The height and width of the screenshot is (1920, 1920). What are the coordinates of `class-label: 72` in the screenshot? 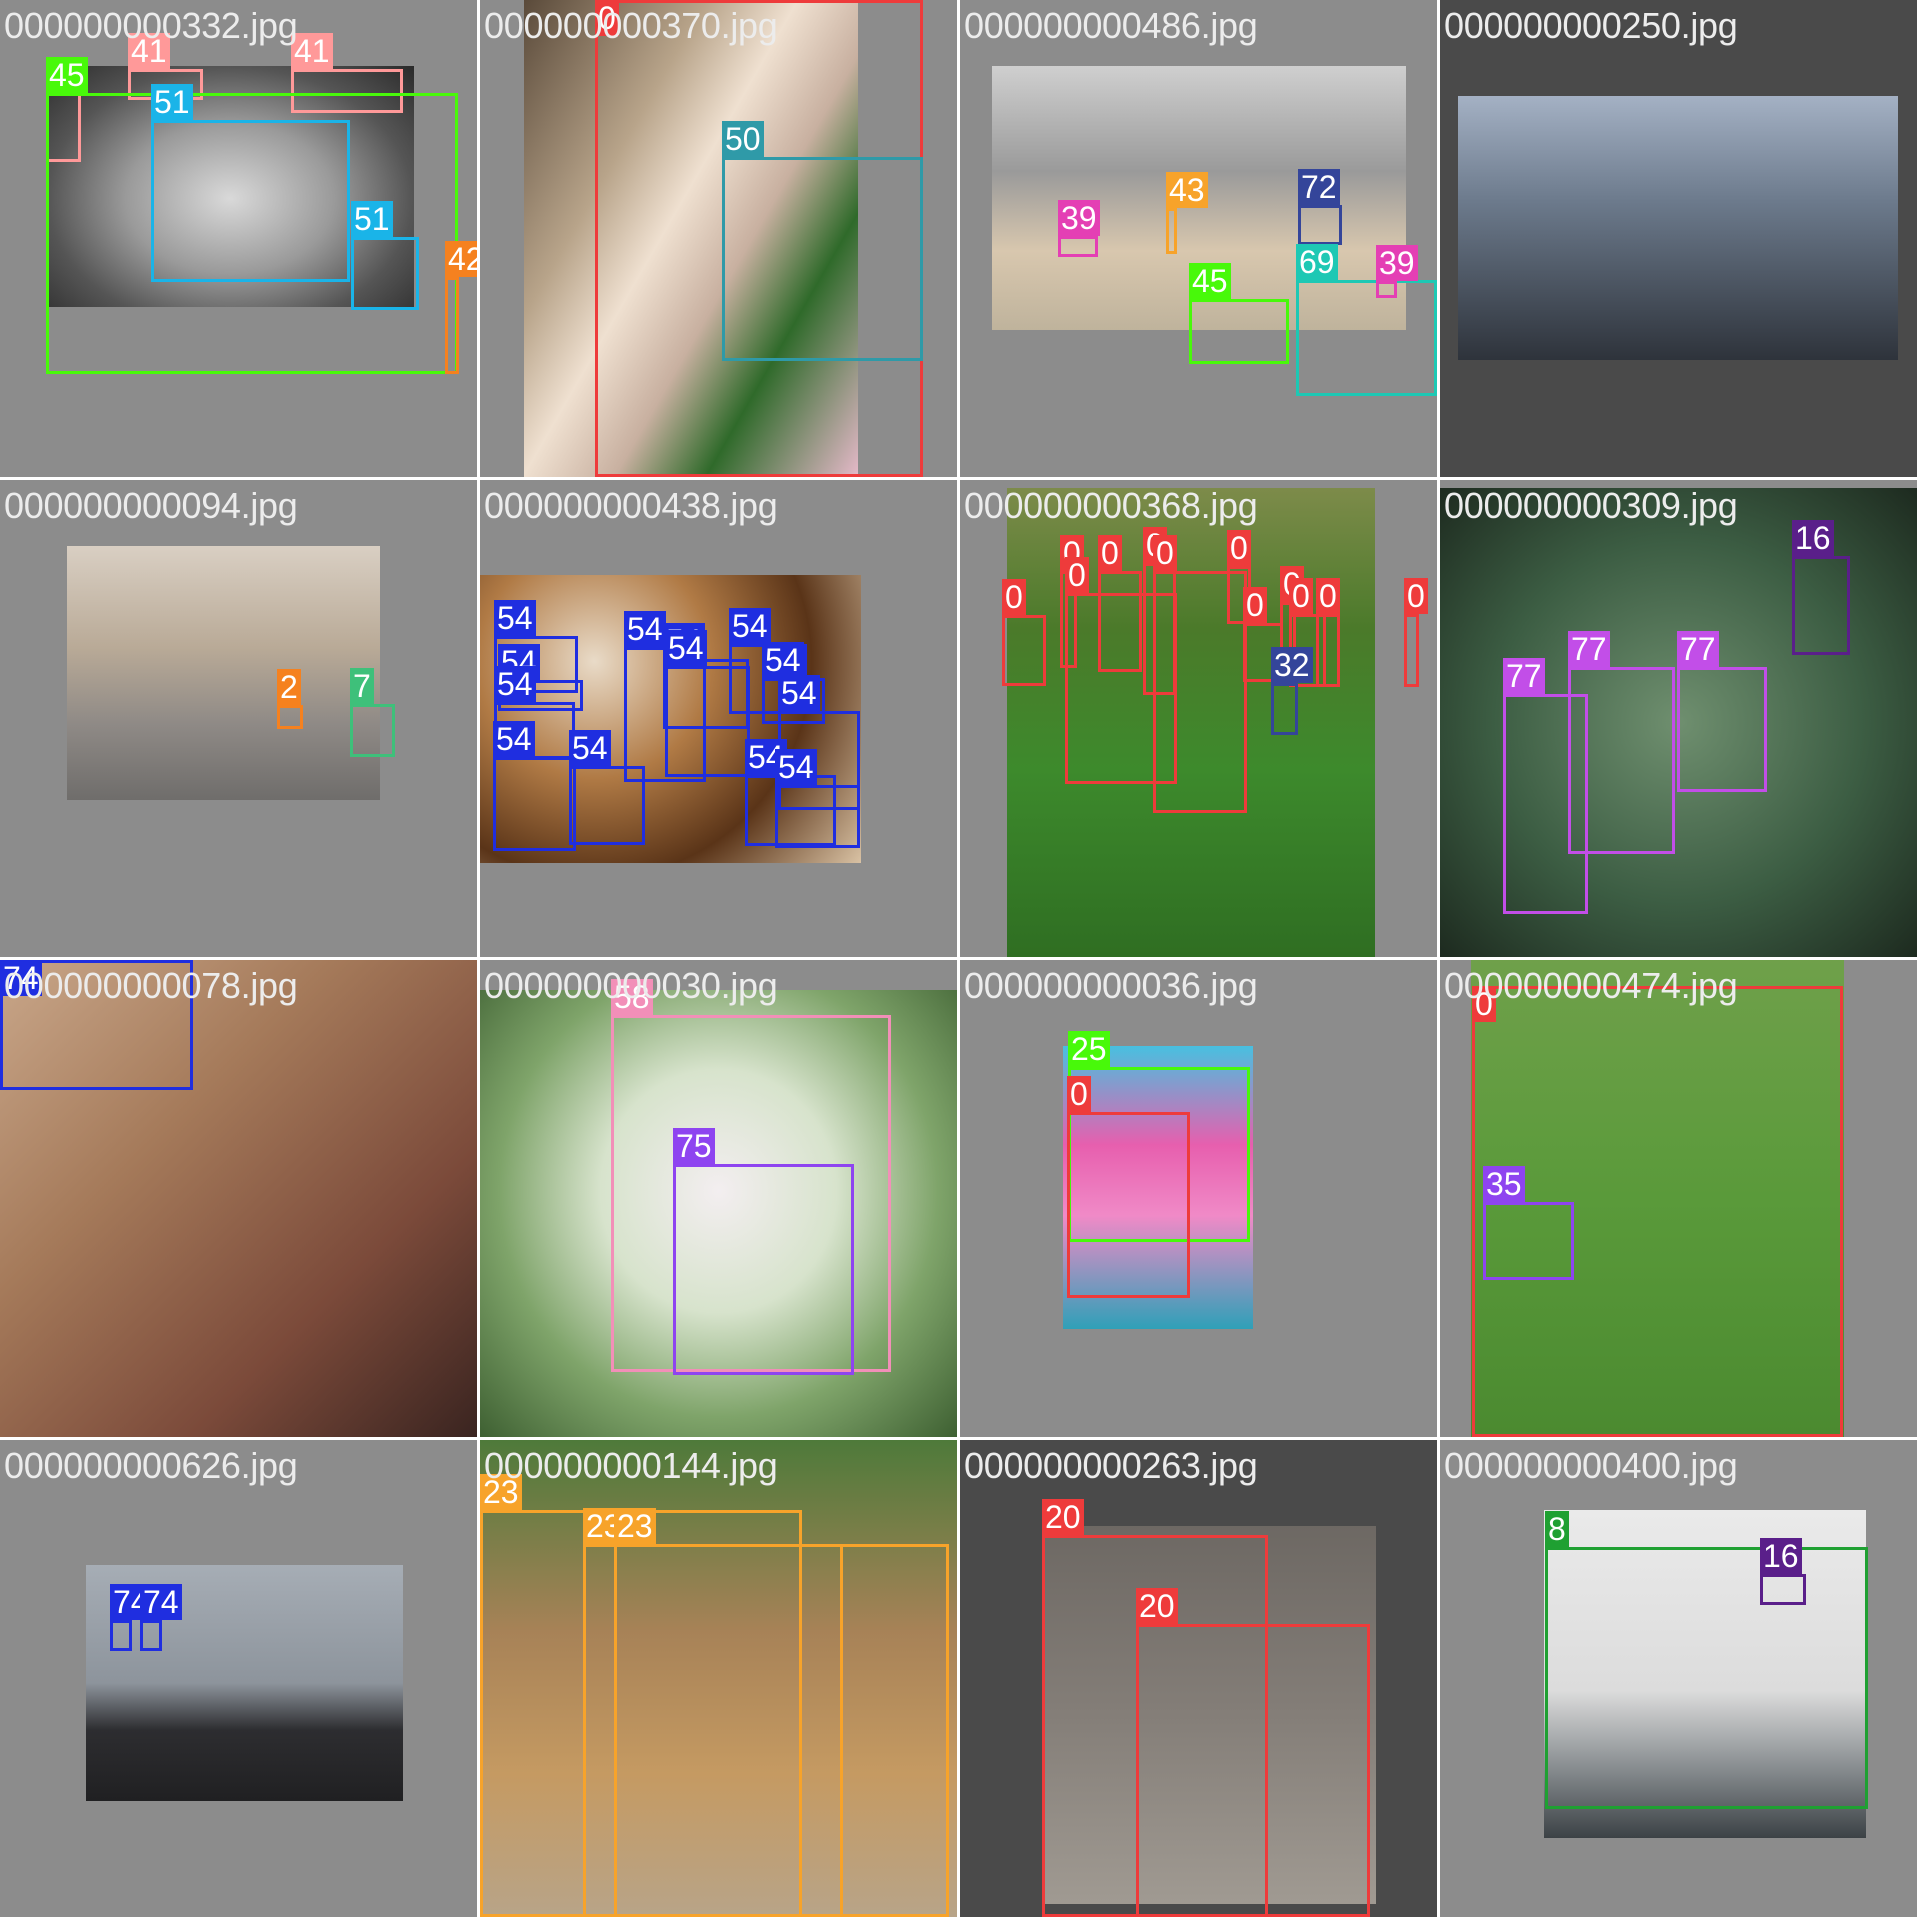 It's located at (1319, 187).